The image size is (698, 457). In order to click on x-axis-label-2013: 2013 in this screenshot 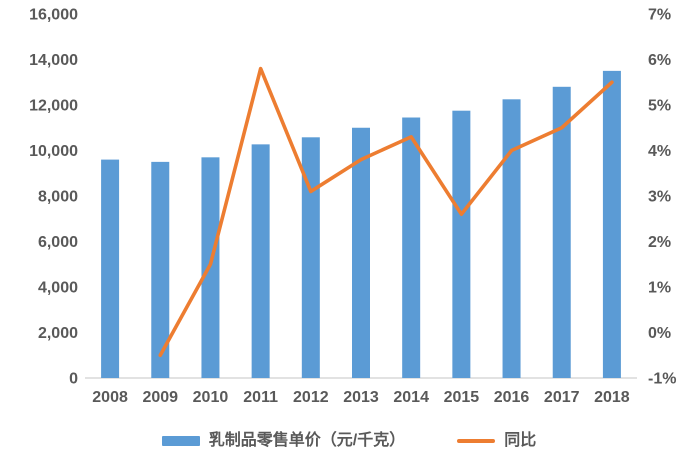, I will do `click(361, 397)`.